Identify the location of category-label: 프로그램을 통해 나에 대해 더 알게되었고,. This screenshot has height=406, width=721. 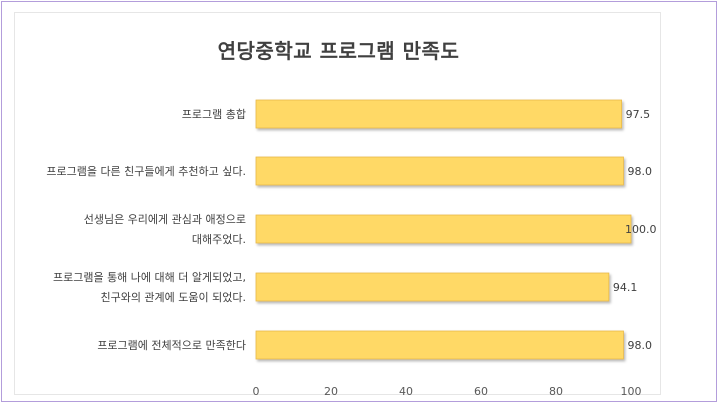
(149, 277).